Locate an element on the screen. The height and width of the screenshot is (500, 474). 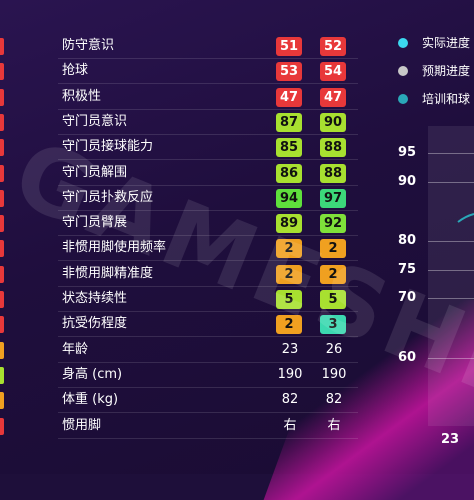
y-tick-label: 90 is located at coordinates (407, 181).